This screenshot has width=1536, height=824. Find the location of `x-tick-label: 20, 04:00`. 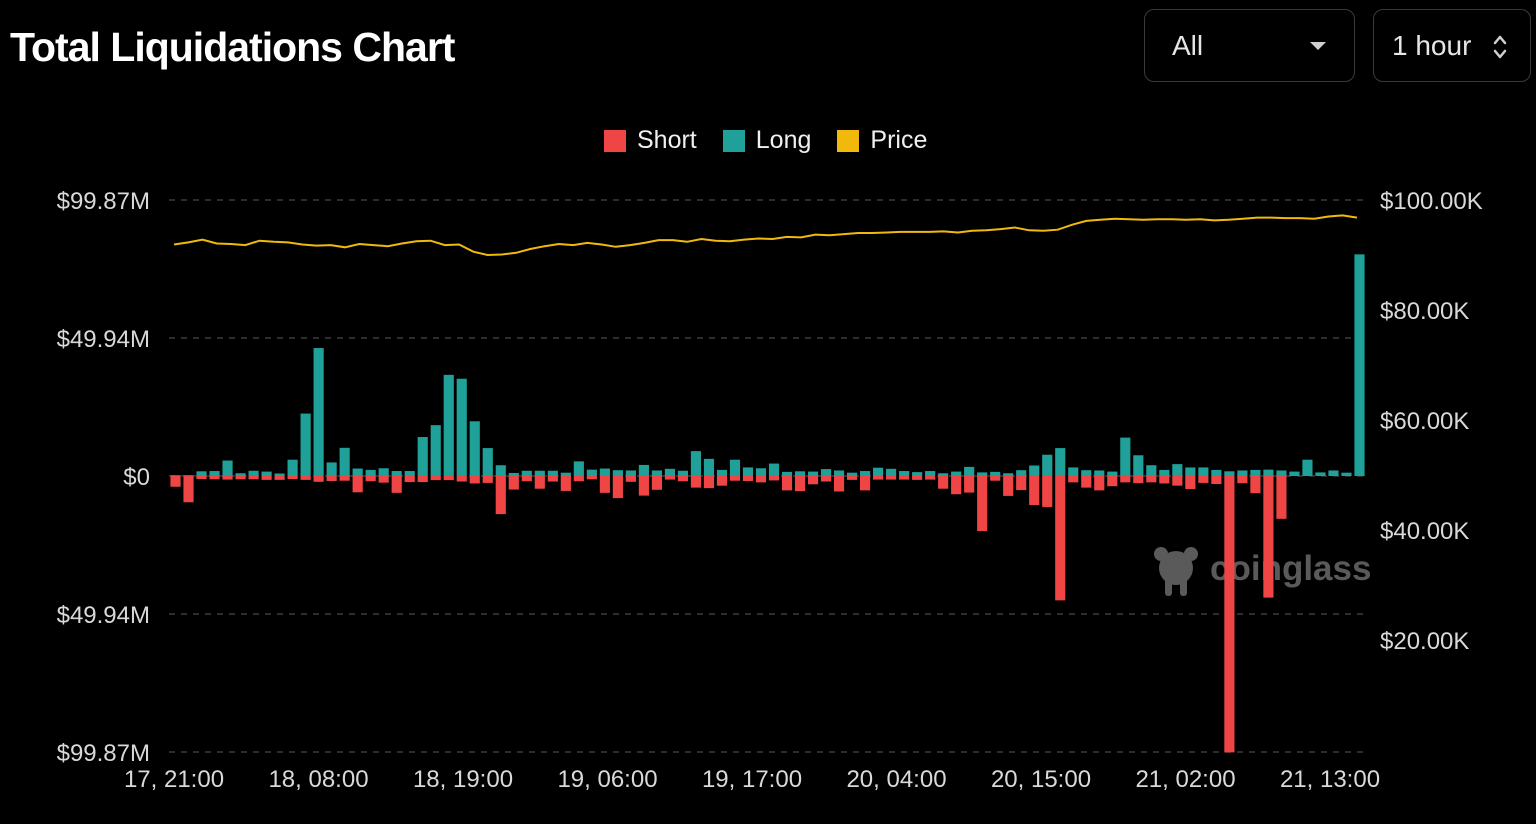

x-tick-label: 20, 04:00 is located at coordinates (896, 779).